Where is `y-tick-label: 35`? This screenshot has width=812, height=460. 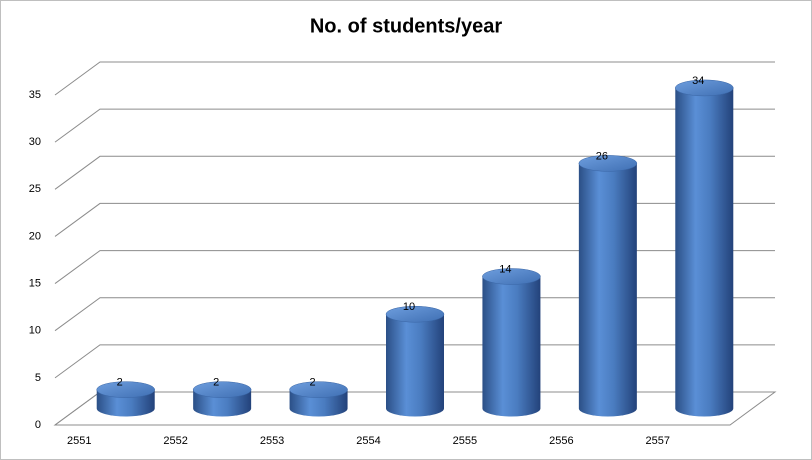
y-tick-label: 35 is located at coordinates (35, 95).